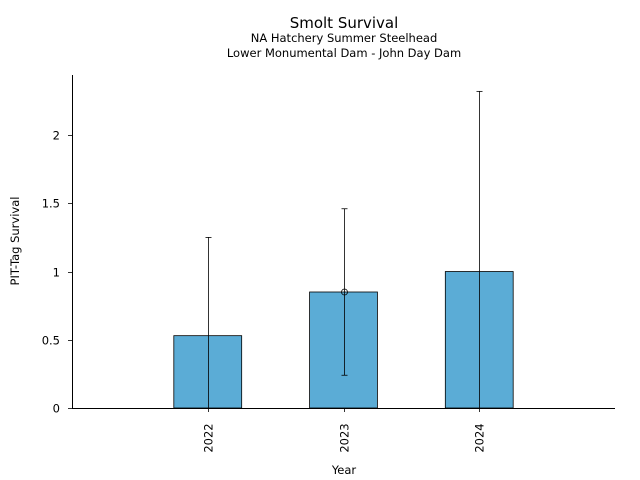 The image size is (640, 480). I want to click on x-ticks-group: 2022 2023 2024, so click(344, 430).